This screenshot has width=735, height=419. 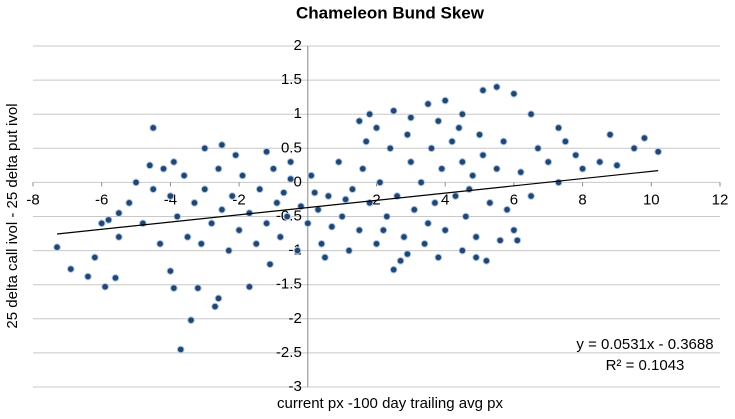 What do you see at coordinates (294, 386) in the screenshot?
I see `y-tick-label: -3` at bounding box center [294, 386].